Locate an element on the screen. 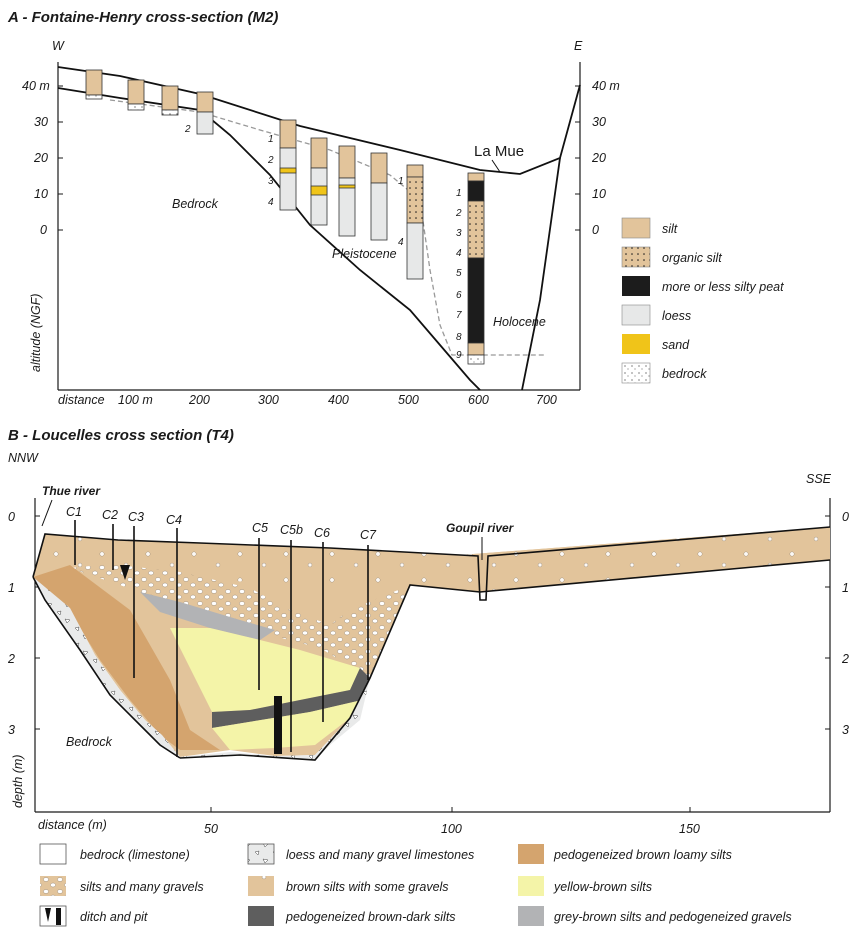  depth-tick-right-2: 2 is located at coordinates (845, 659).